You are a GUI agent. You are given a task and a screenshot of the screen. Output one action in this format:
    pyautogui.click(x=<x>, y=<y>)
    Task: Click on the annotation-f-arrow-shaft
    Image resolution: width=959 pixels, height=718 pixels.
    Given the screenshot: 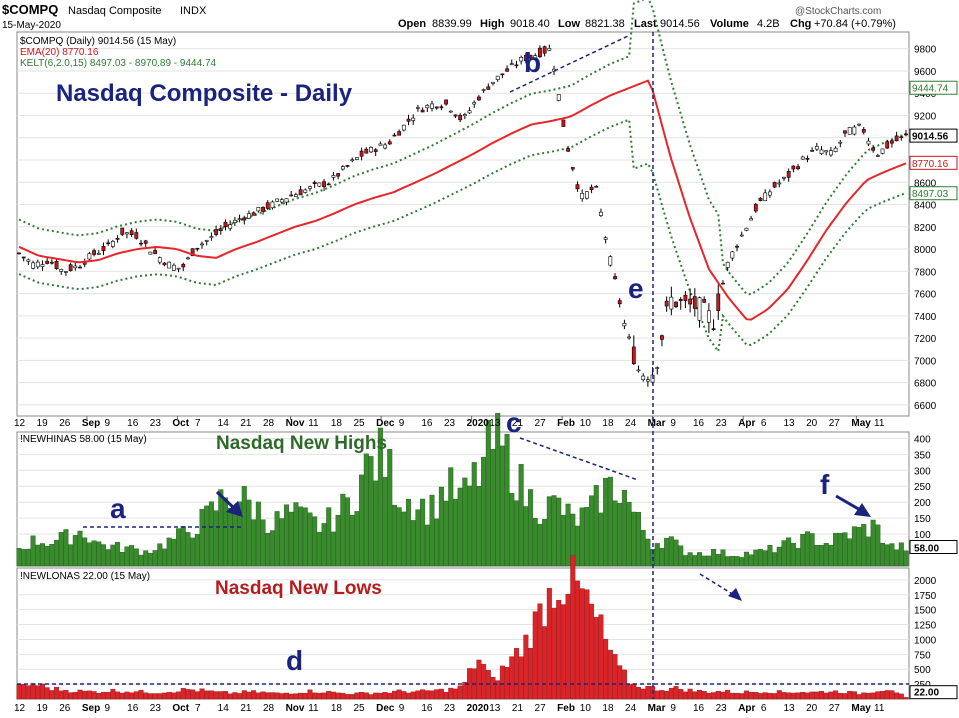 What is the action you would take?
    pyautogui.click(x=849, y=503)
    